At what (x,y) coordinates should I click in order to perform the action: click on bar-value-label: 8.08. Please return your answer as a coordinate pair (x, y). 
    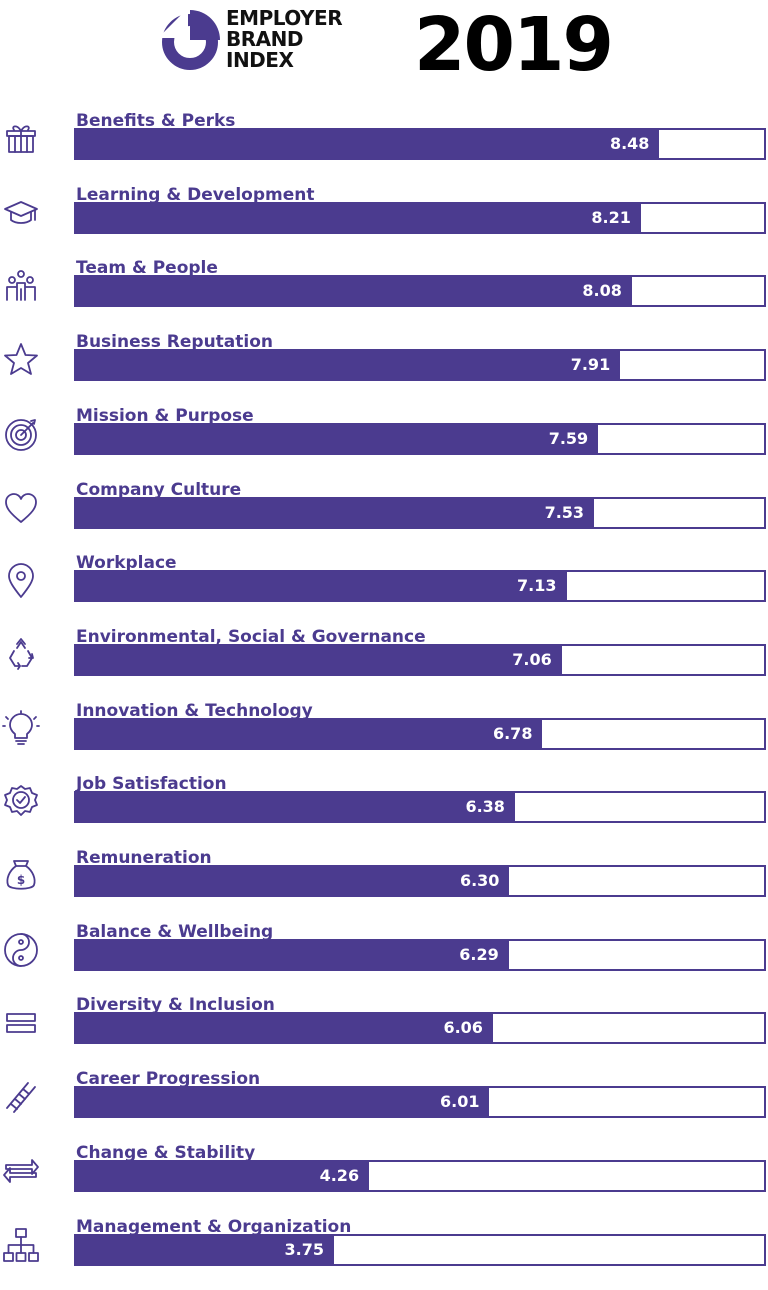
    Looking at the image, I should click on (602, 291).